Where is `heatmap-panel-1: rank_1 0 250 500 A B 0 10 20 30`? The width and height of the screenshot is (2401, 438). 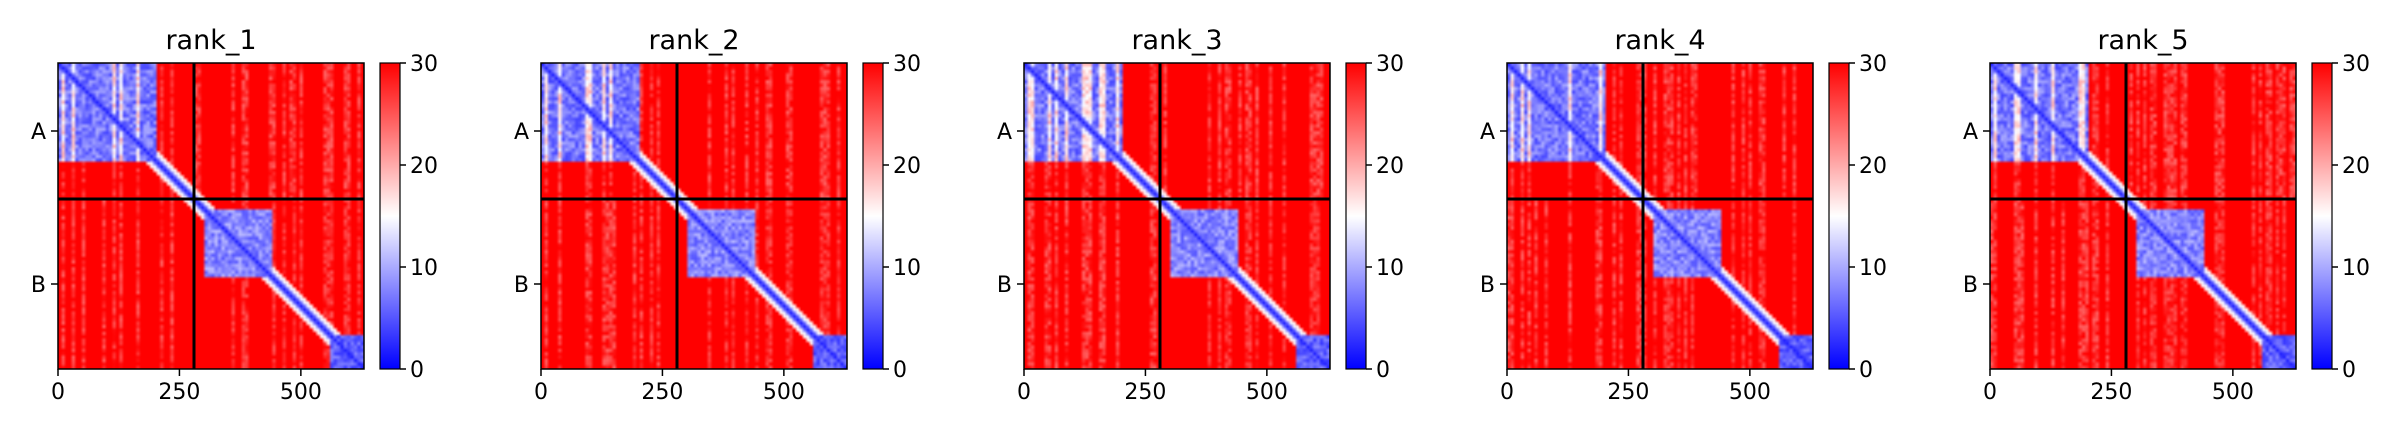 heatmap-panel-1: rank_1 0 250 500 A B 0 10 20 30 is located at coordinates (234, 215).